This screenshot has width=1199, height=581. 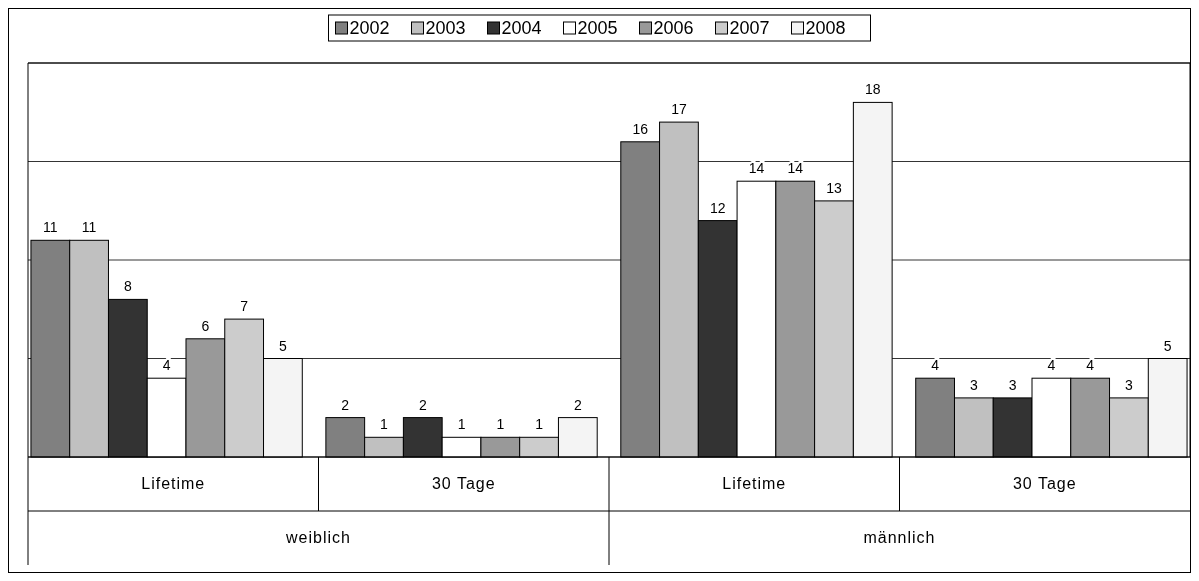 What do you see at coordinates (318, 537) in the screenshot?
I see `text: weiblich` at bounding box center [318, 537].